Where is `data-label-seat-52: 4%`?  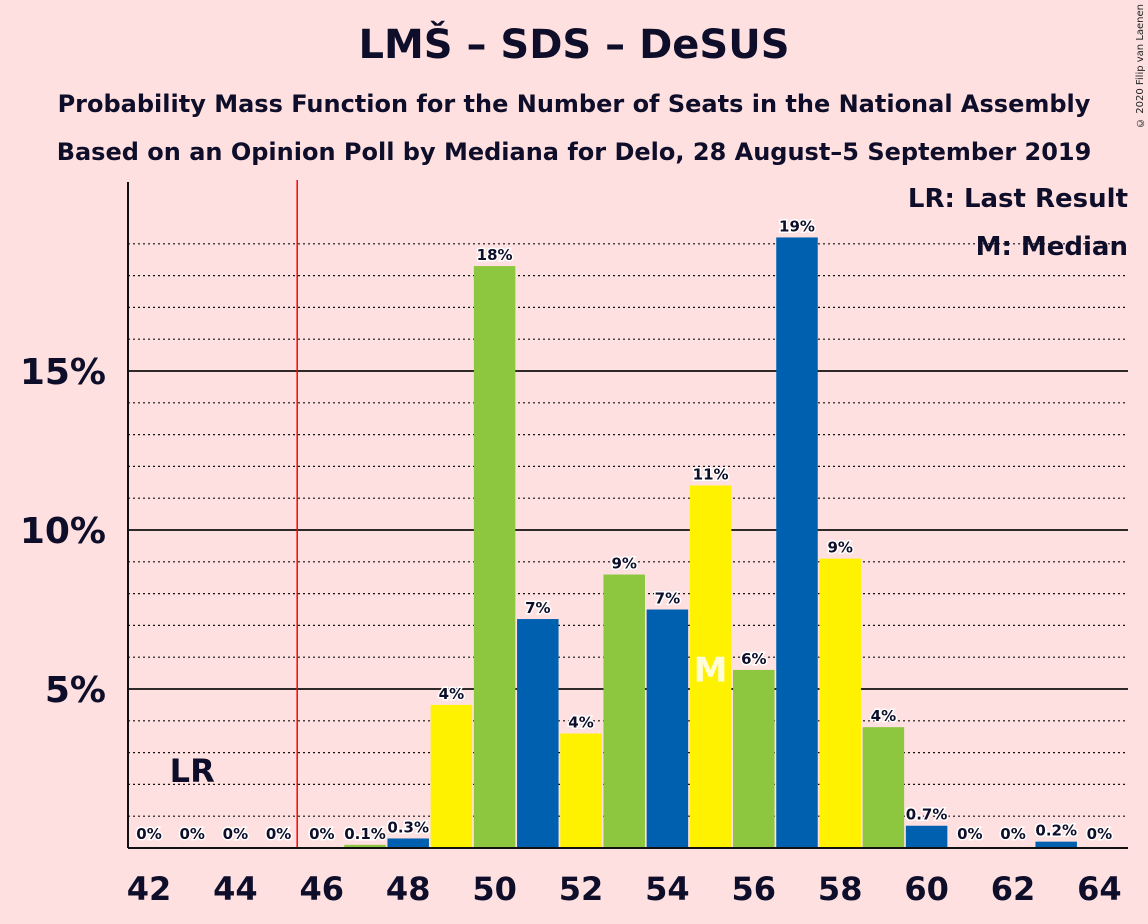
data-label-seat-52: 4% is located at coordinates (580, 723).